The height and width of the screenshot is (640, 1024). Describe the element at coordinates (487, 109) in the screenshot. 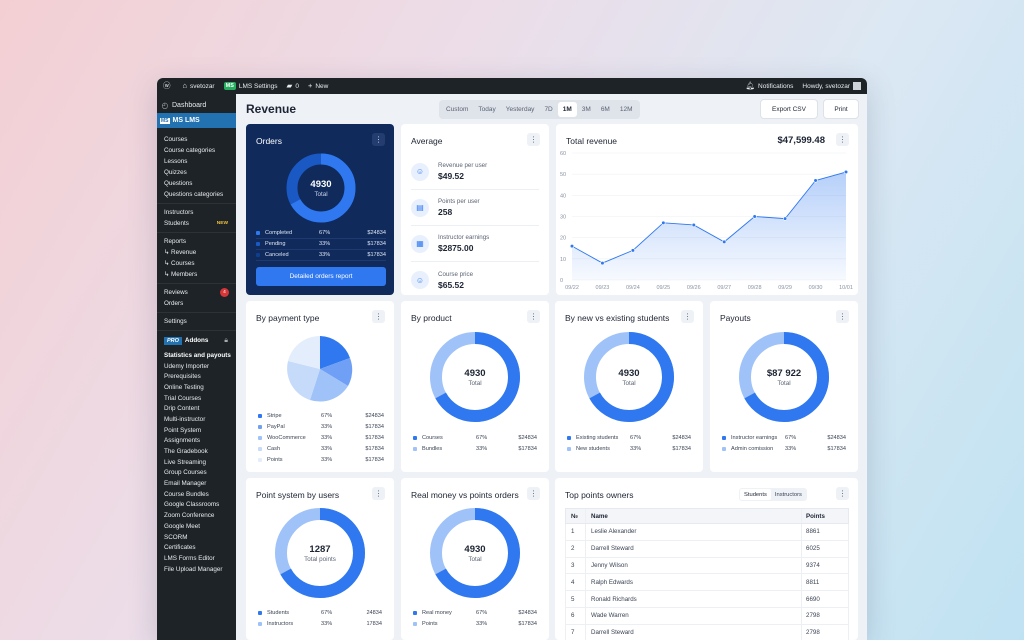

I see `range-option: Today` at that location.